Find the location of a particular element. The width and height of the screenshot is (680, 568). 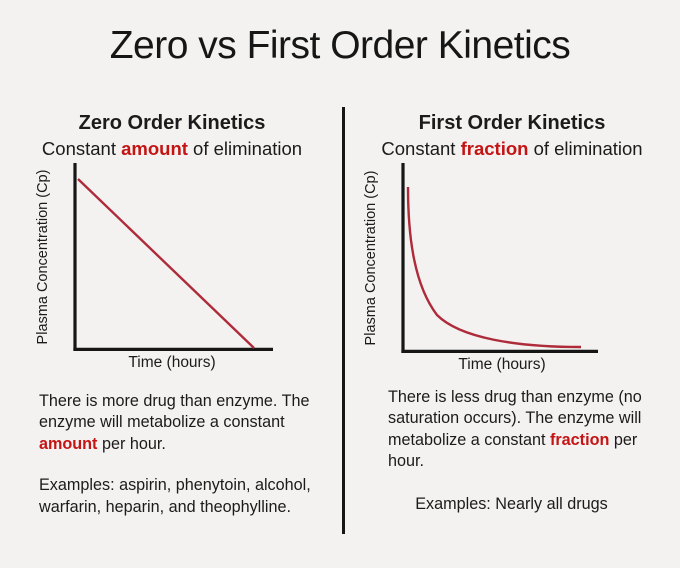

right-examples: Examples: Nearly all drugs is located at coordinates (511, 504).